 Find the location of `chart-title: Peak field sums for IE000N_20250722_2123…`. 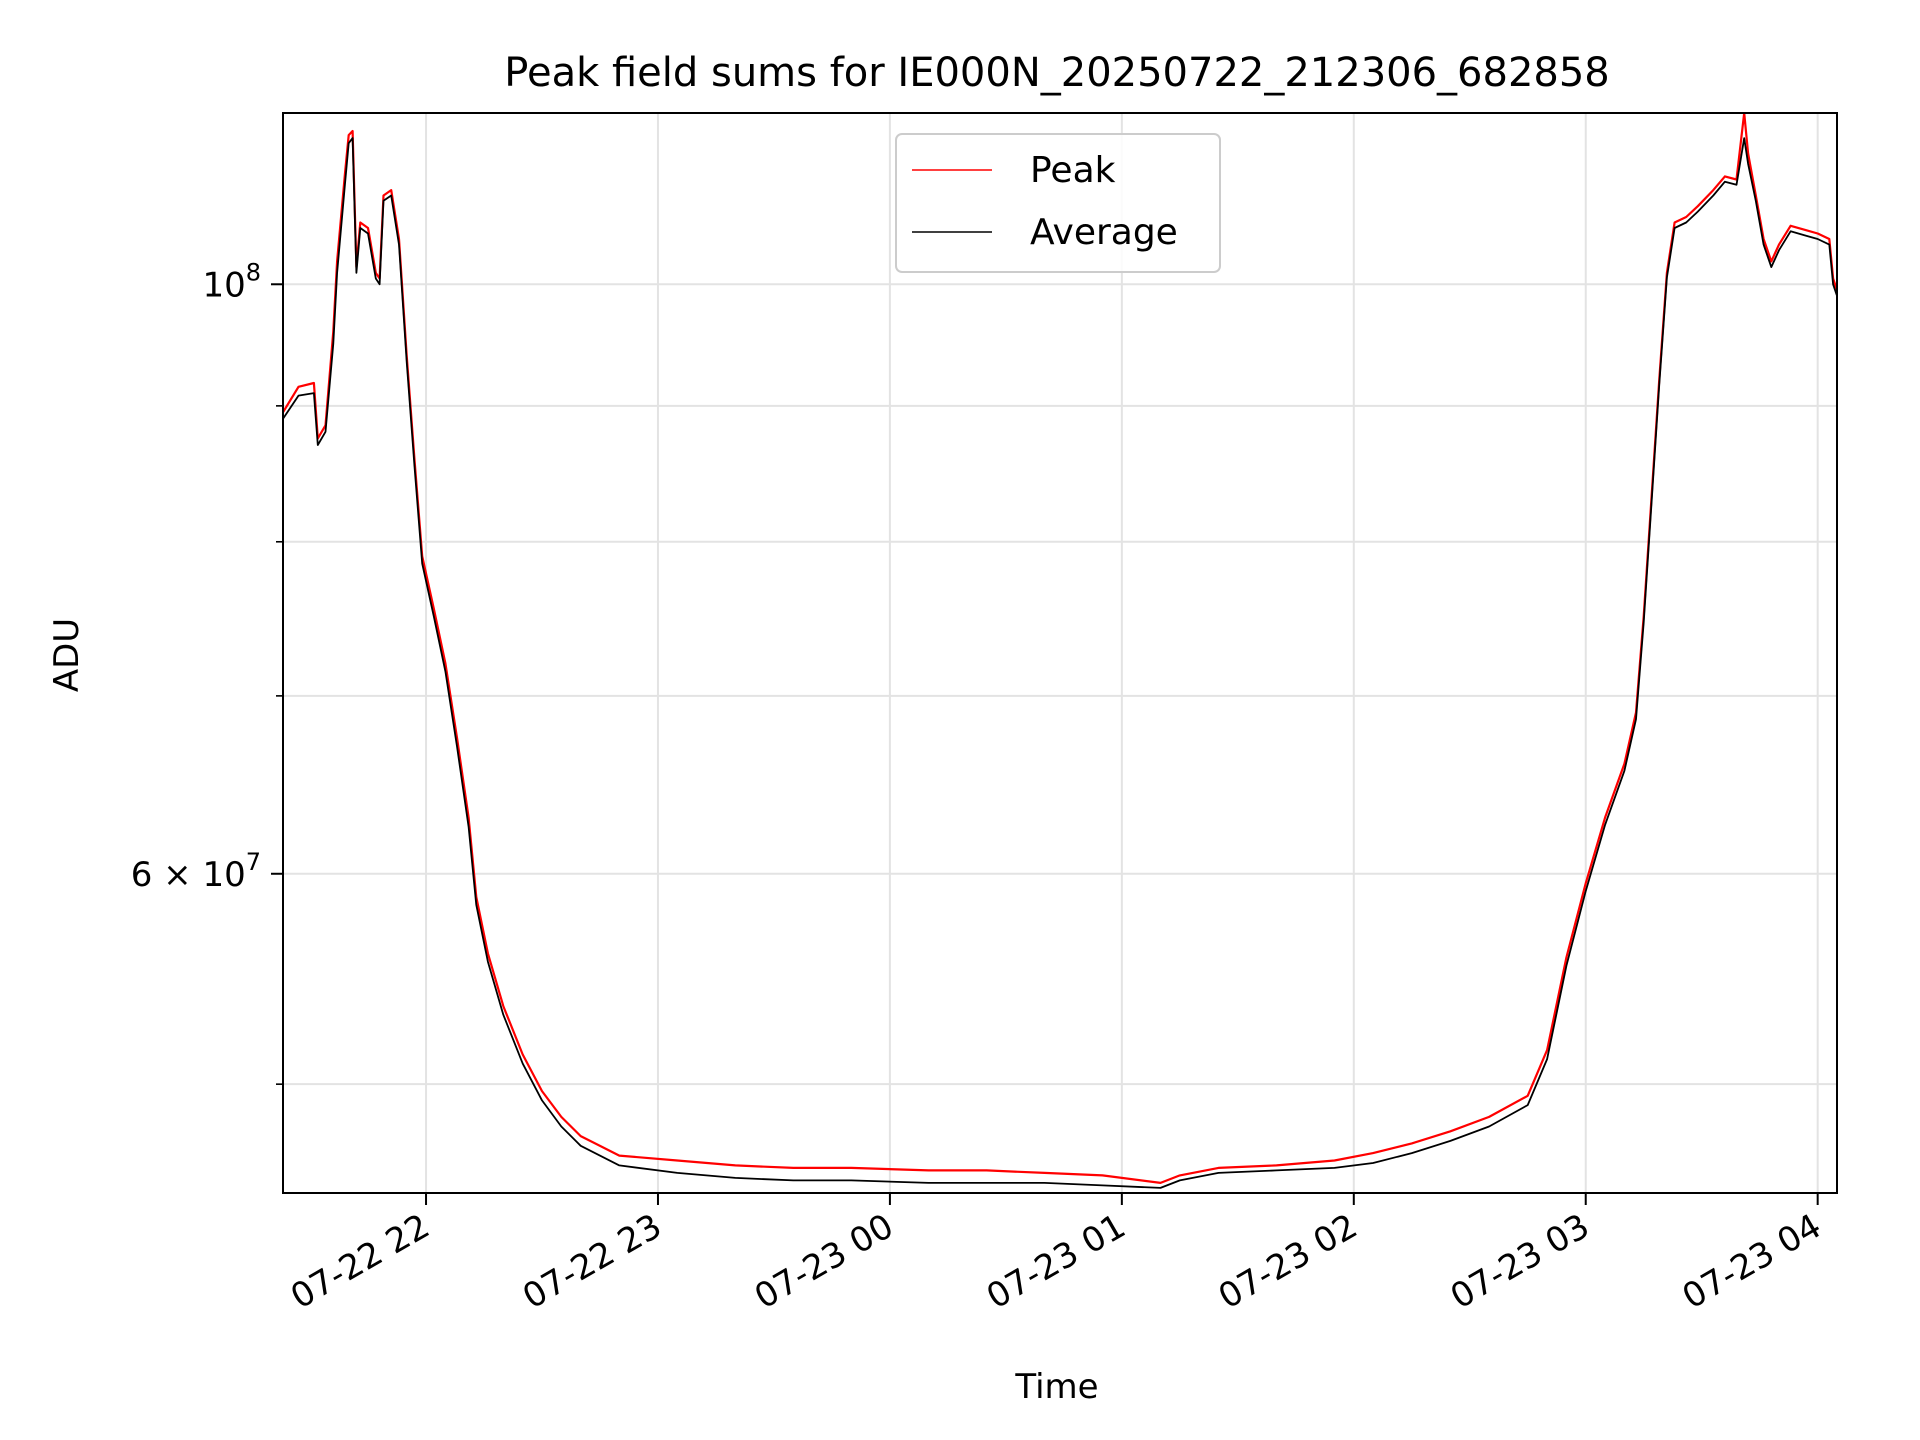

chart-title: Peak field sums for IE000N_20250722_2123… is located at coordinates (1056, 73).